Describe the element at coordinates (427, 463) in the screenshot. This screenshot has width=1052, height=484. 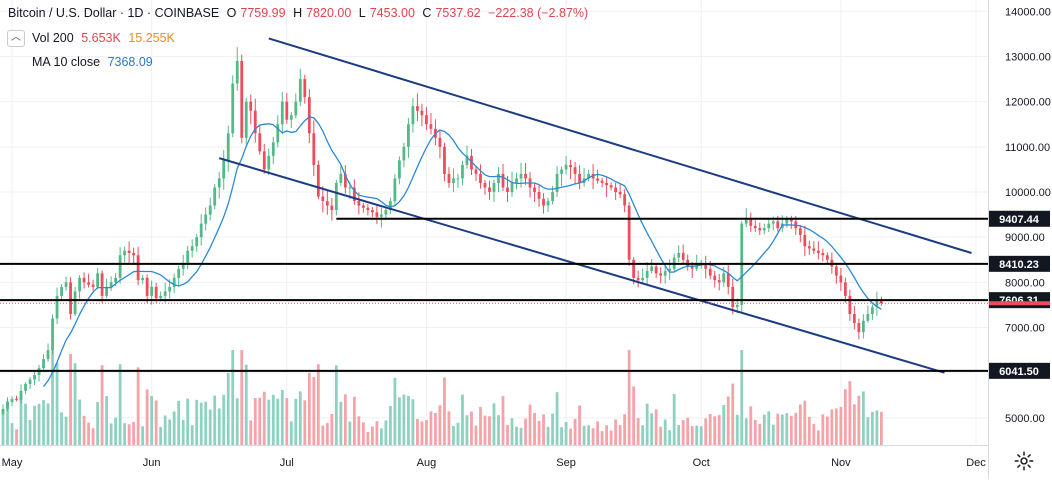
I see `x-tick-label: Aug` at that location.